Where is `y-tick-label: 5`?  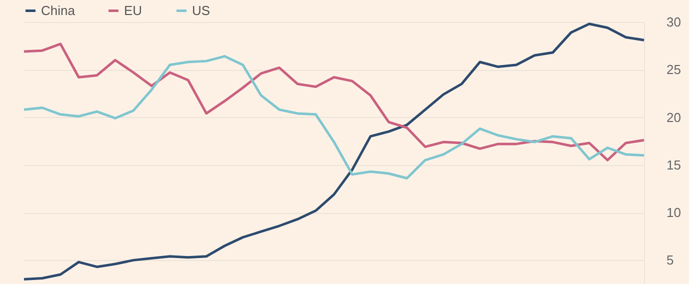 y-tick-label: 5 is located at coordinates (670, 260).